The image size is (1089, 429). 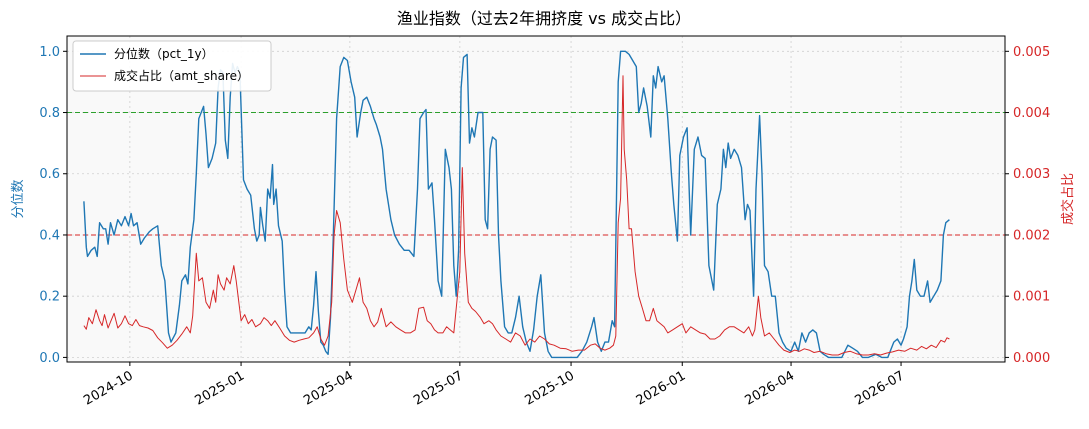 What do you see at coordinates (550, 388) in the screenshot?
I see `x-tick-label: 2025-10` at bounding box center [550, 388].